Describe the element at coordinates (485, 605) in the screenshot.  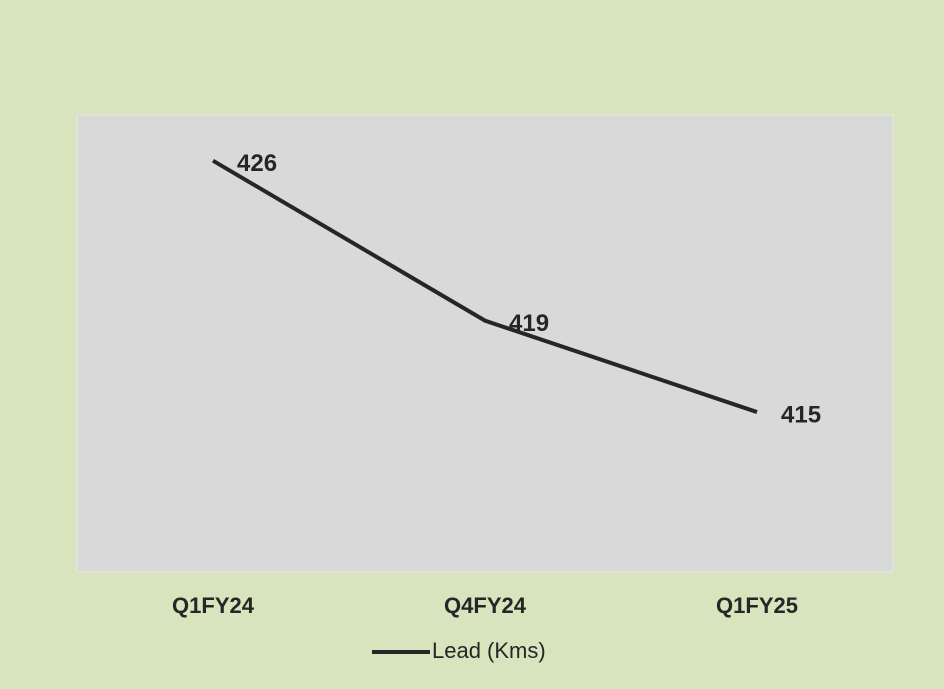
I see `x-tick-label: Q4FY24` at that location.